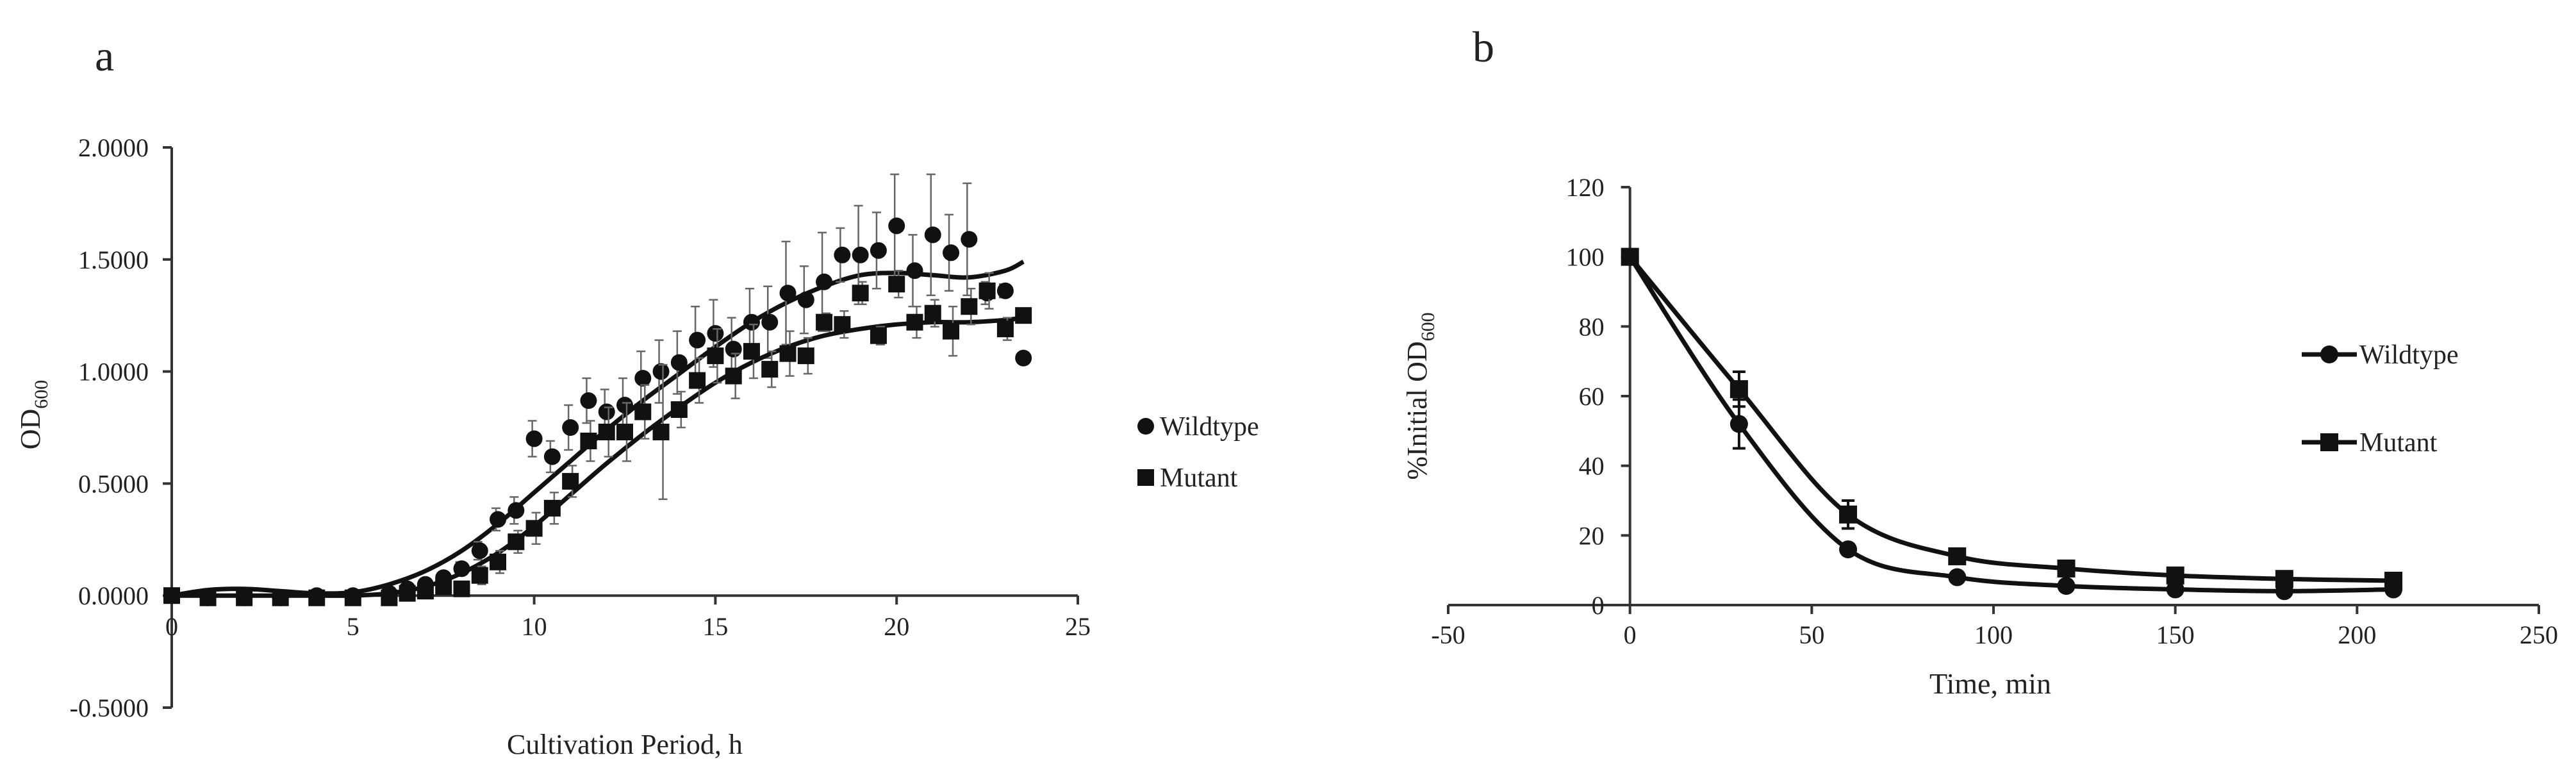 The image size is (2576, 773). I want to click on fit-curve-mutant, so click(597, 456).